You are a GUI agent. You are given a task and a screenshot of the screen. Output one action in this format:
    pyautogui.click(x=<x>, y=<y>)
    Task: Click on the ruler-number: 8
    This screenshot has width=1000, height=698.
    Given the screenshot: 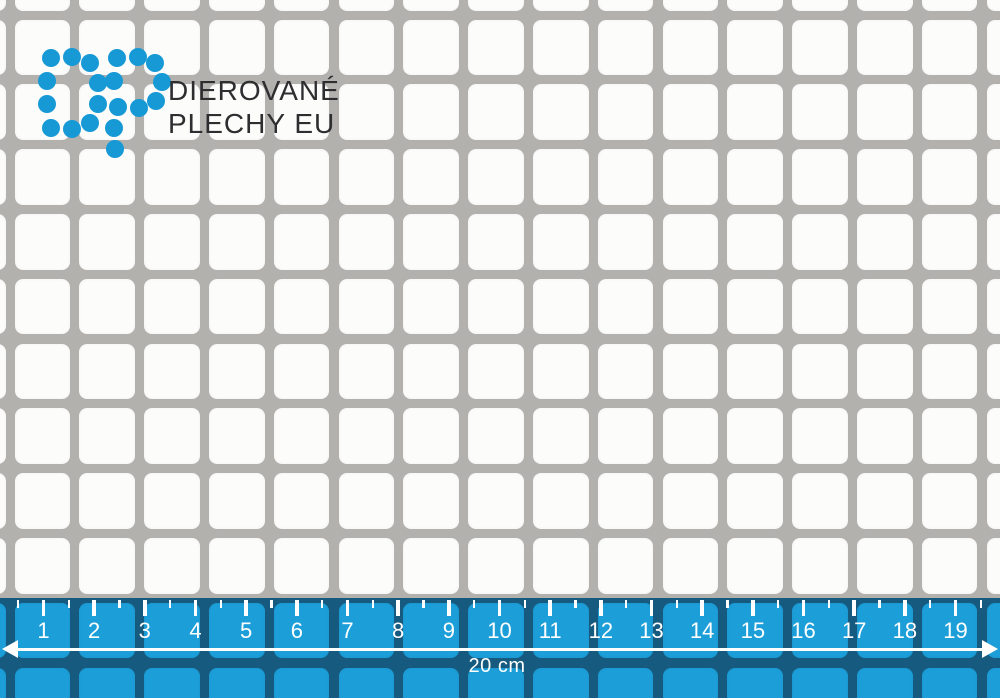 What is the action you would take?
    pyautogui.click(x=398, y=630)
    